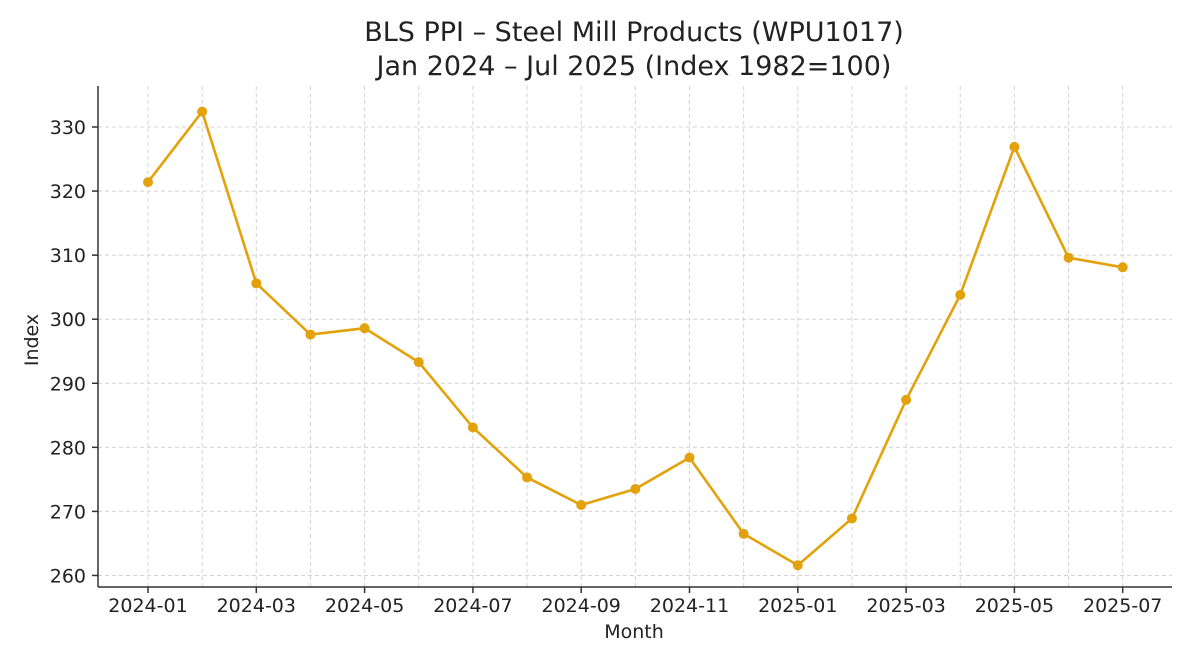 The height and width of the screenshot is (668, 1200). Describe the element at coordinates (68, 448) in the screenshot. I see `y-tick-label: 280` at that location.